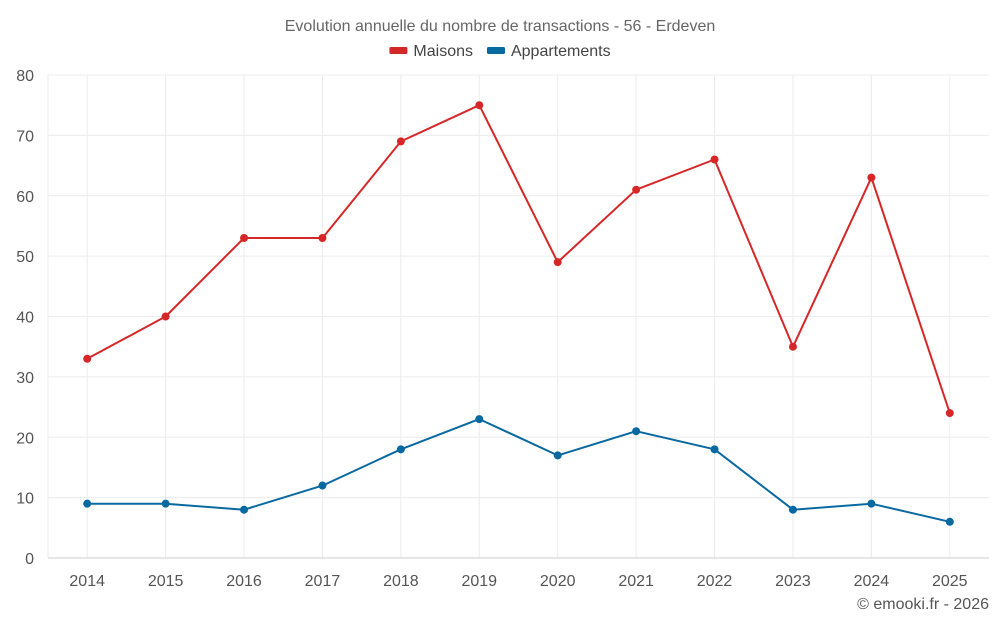  I want to click on y-axis: 0 10 20 30 40 50 60 70 80, so click(25, 318).